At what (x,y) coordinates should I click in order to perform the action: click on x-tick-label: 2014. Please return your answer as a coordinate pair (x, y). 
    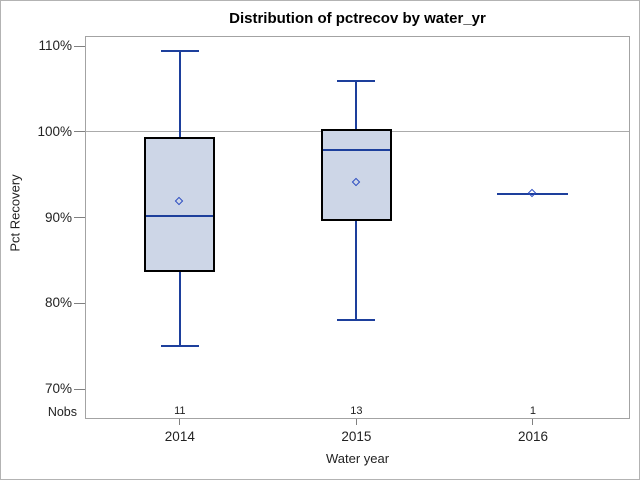
    Looking at the image, I should click on (179, 436).